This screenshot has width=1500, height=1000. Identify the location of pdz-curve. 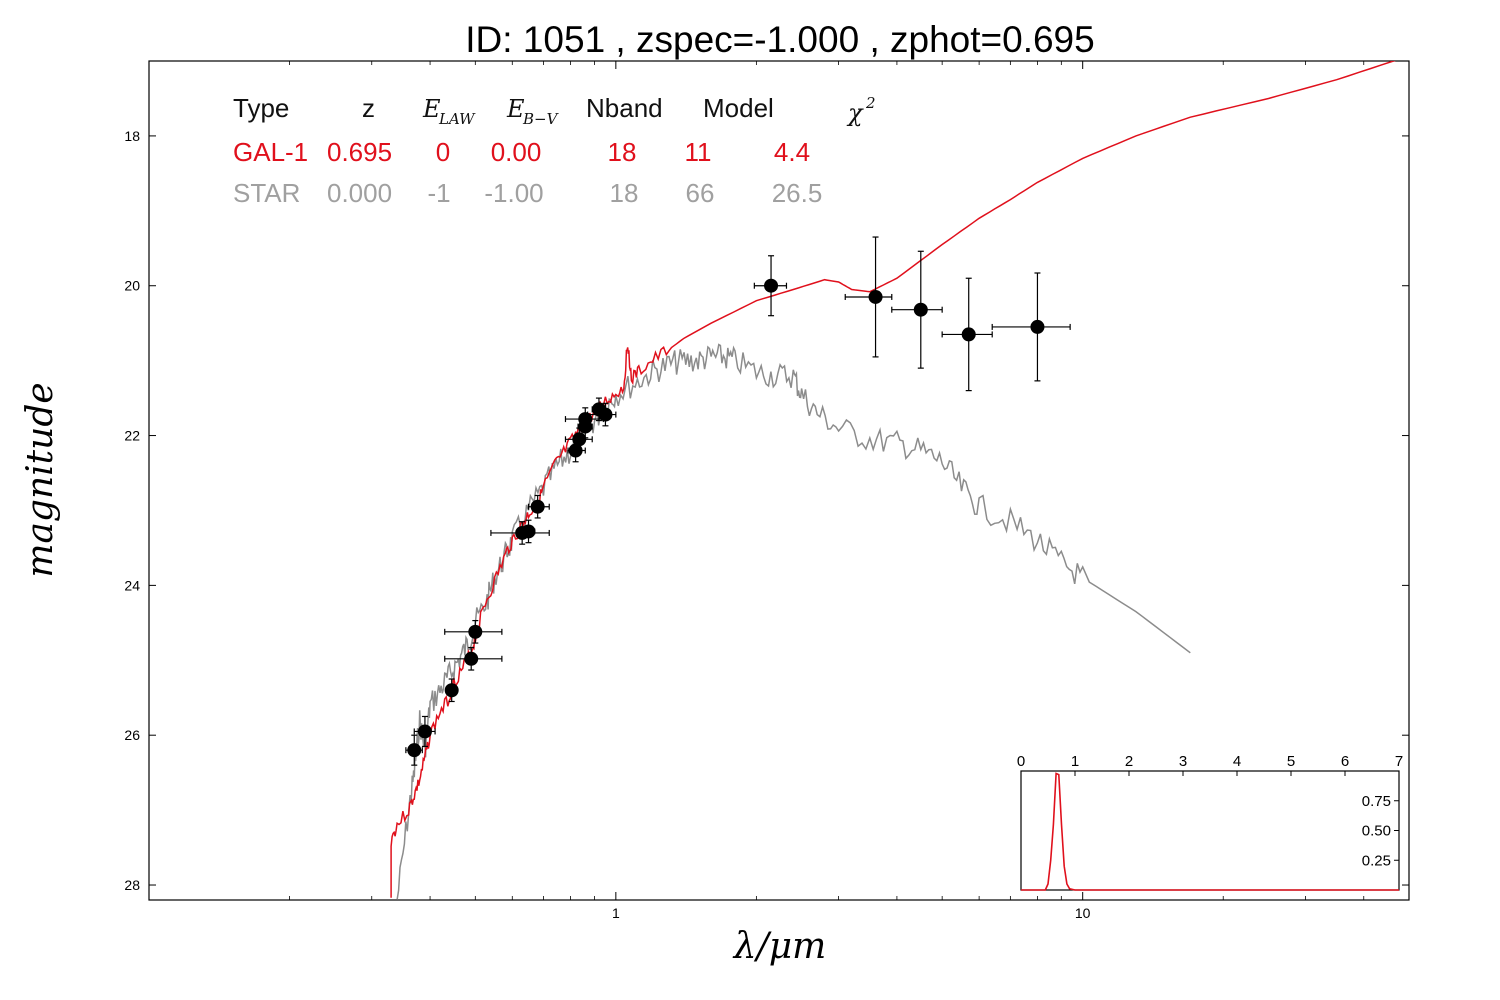
(1210, 831).